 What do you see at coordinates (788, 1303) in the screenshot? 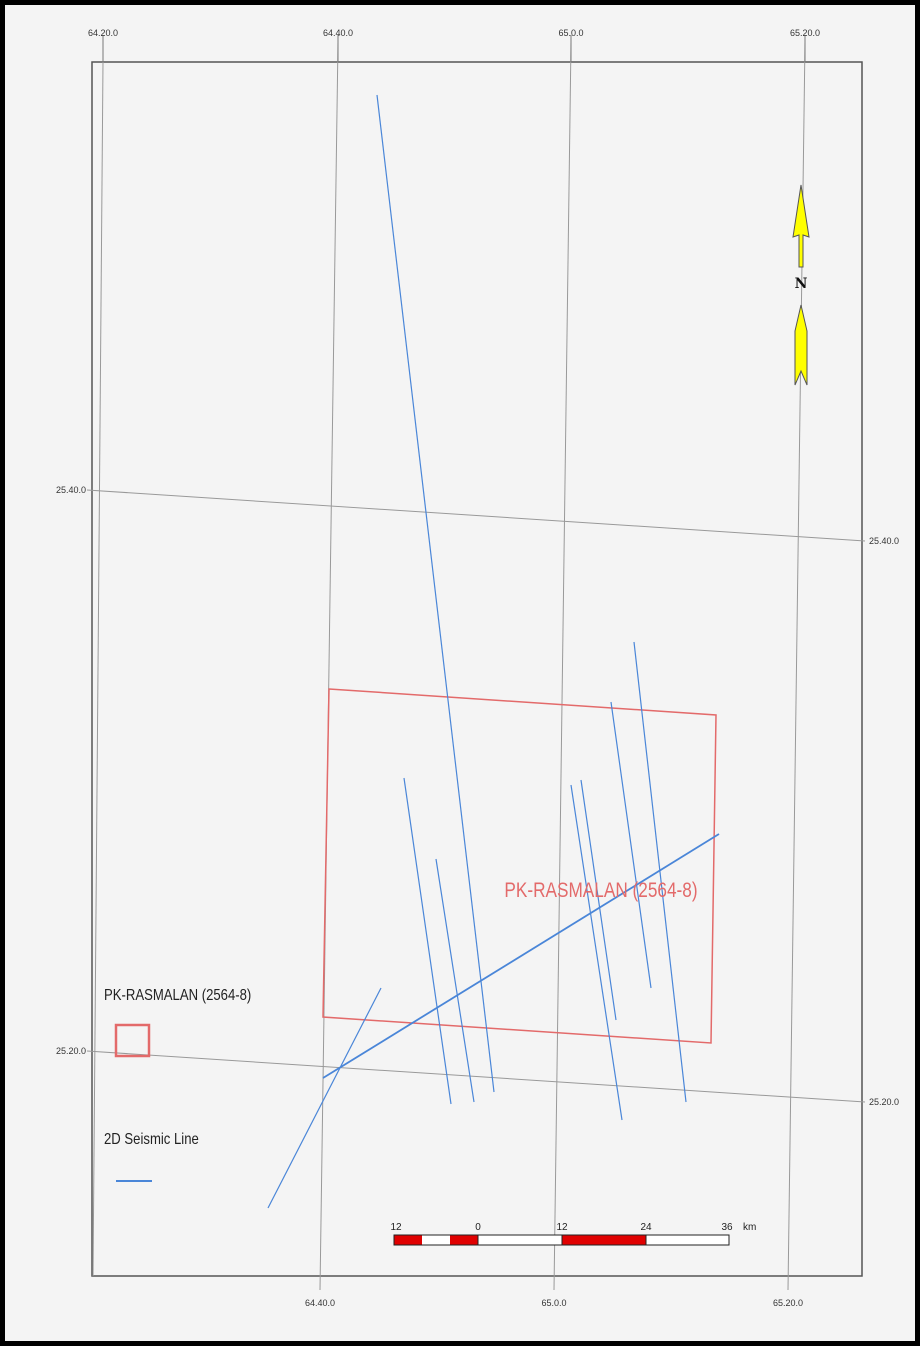
I see `bottom-lon-label-3: 65.20.0` at bounding box center [788, 1303].